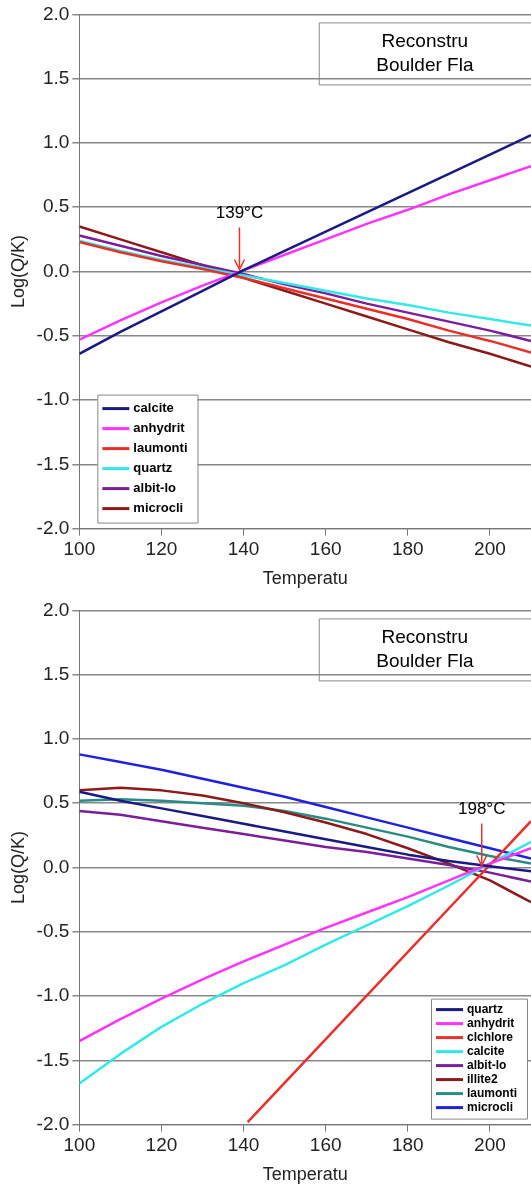 This screenshot has height=1193, width=531. What do you see at coordinates (490, 1036) in the screenshot?
I see `legend-label: clchlore` at bounding box center [490, 1036].